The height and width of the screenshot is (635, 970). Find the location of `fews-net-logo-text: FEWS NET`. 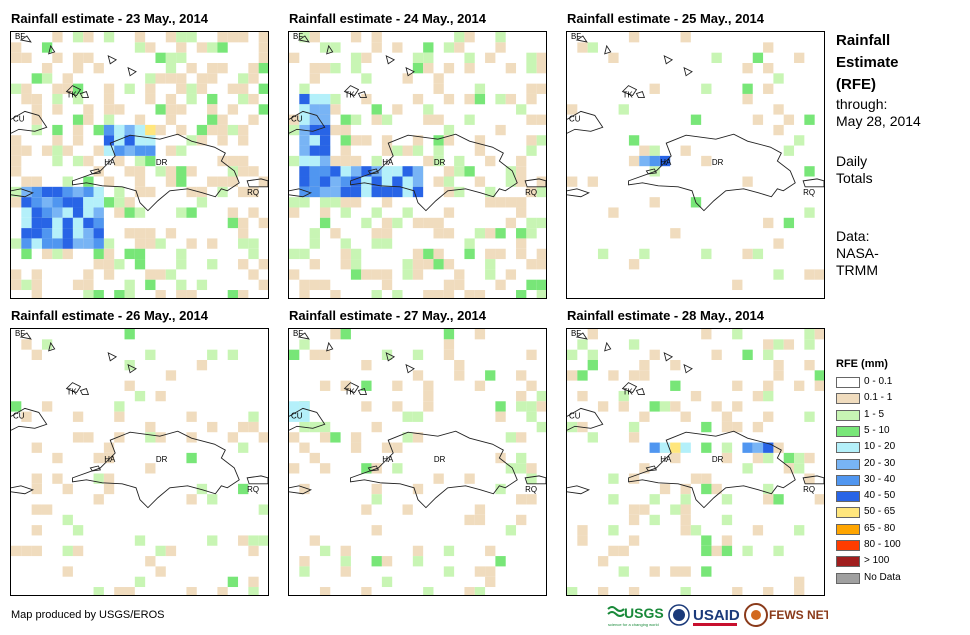

fews-net-logo-text: FEWS NET is located at coordinates (798, 615).